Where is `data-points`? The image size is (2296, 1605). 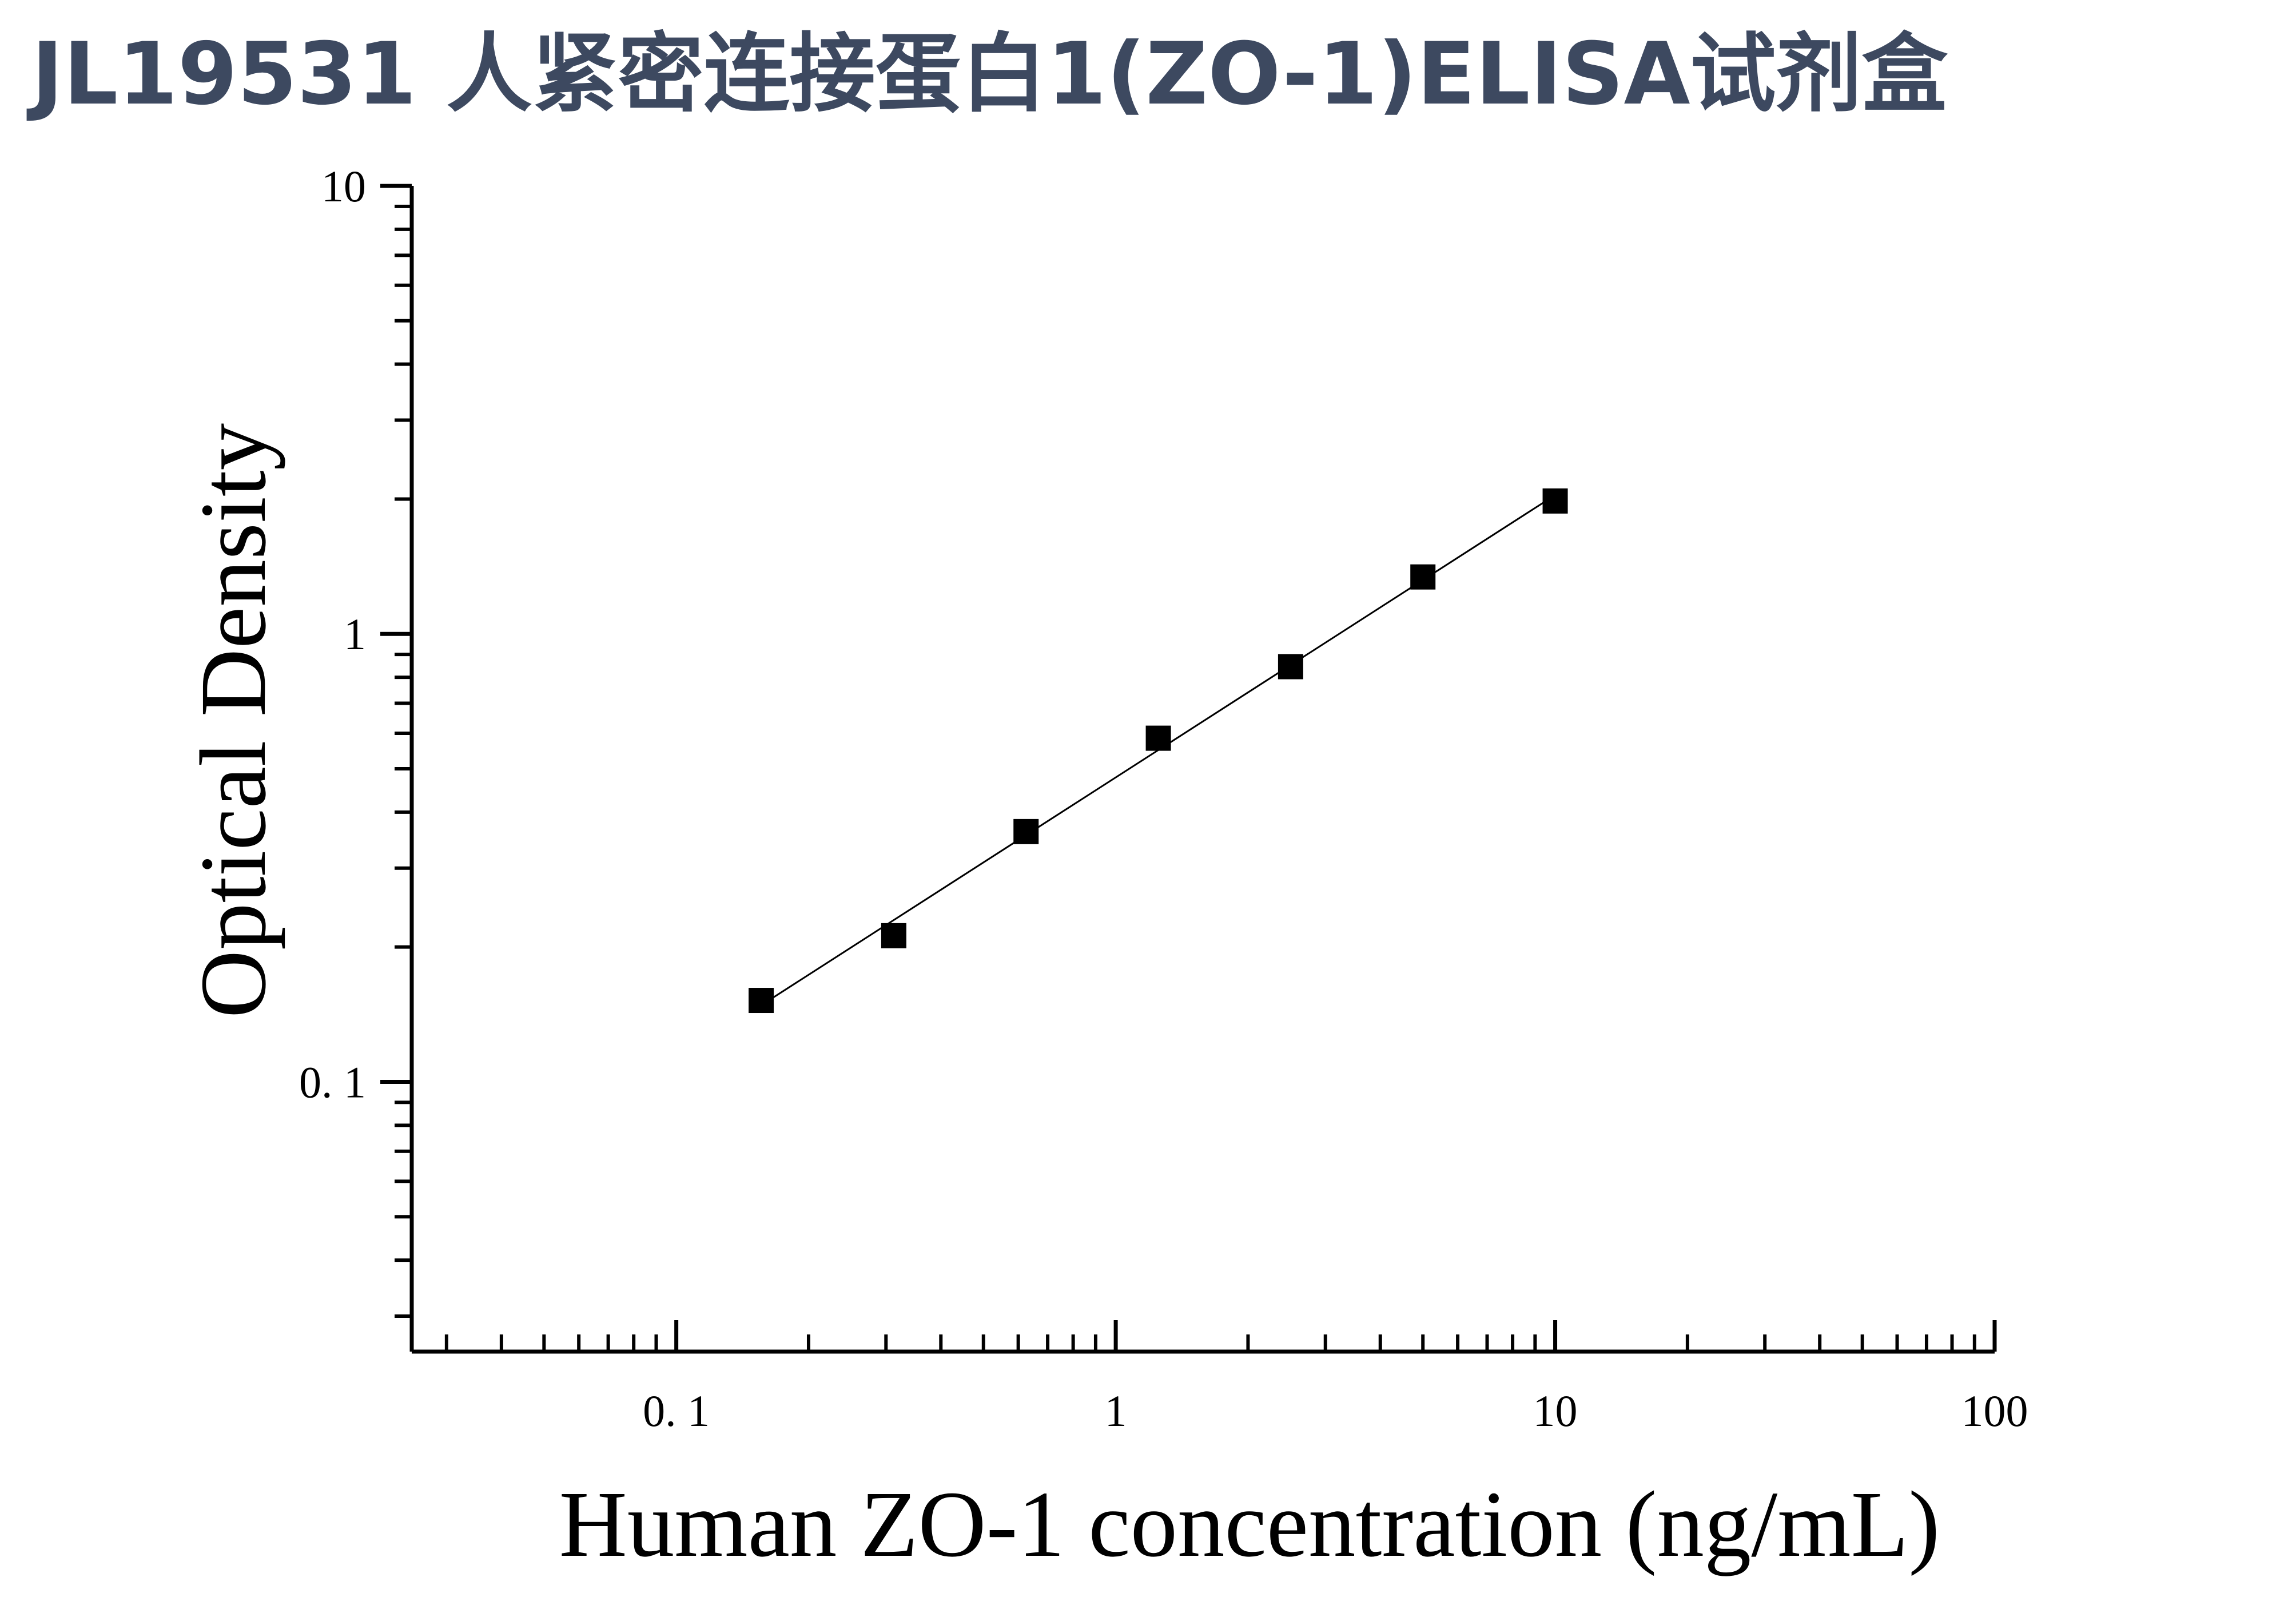 data-points is located at coordinates (1158, 751).